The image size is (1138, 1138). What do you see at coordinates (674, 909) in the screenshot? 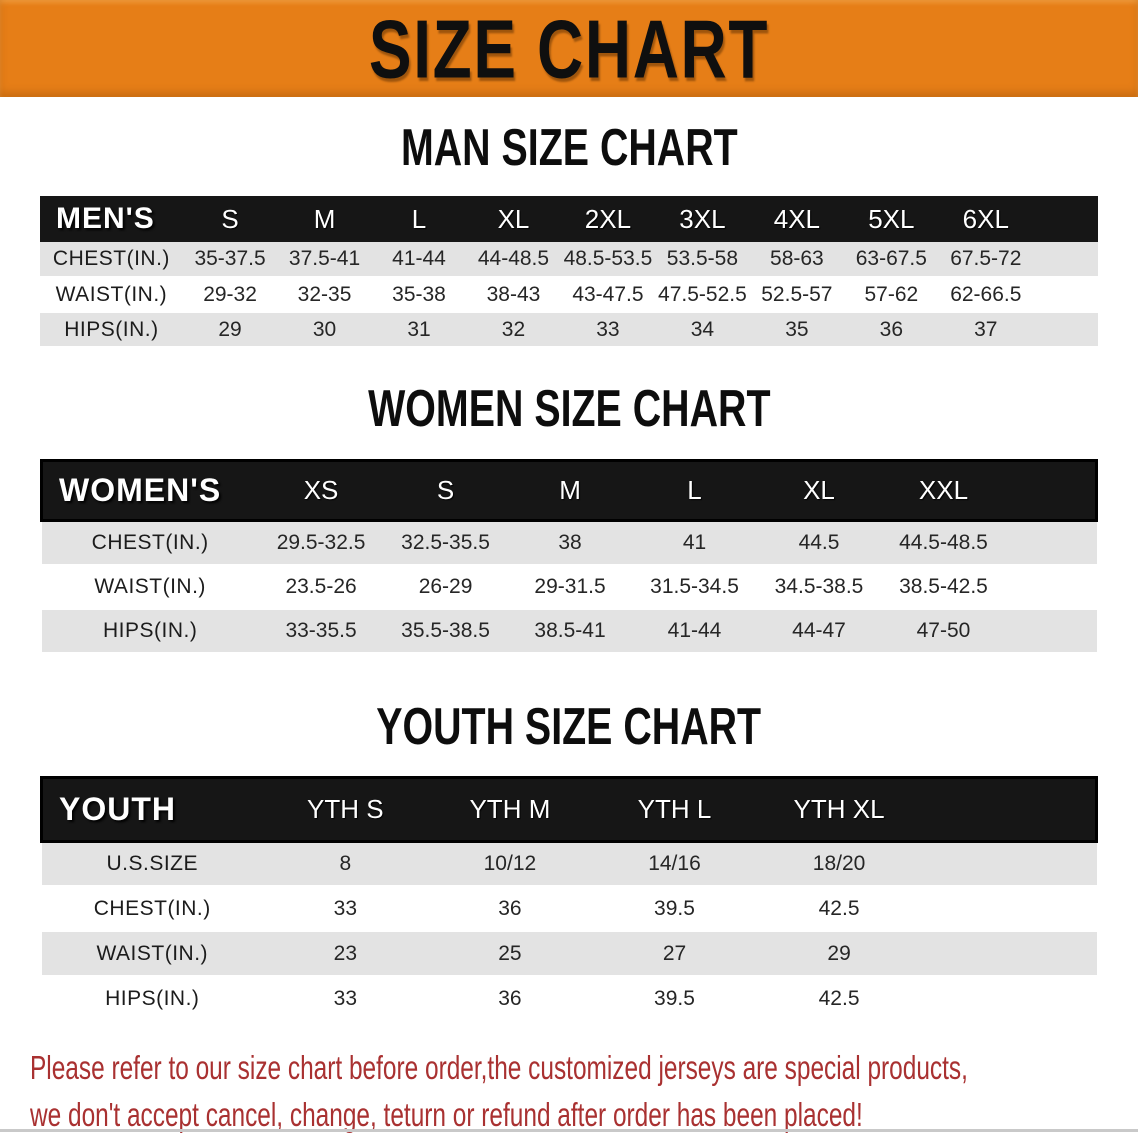
I see `value-cell: 39.5` at bounding box center [674, 909].